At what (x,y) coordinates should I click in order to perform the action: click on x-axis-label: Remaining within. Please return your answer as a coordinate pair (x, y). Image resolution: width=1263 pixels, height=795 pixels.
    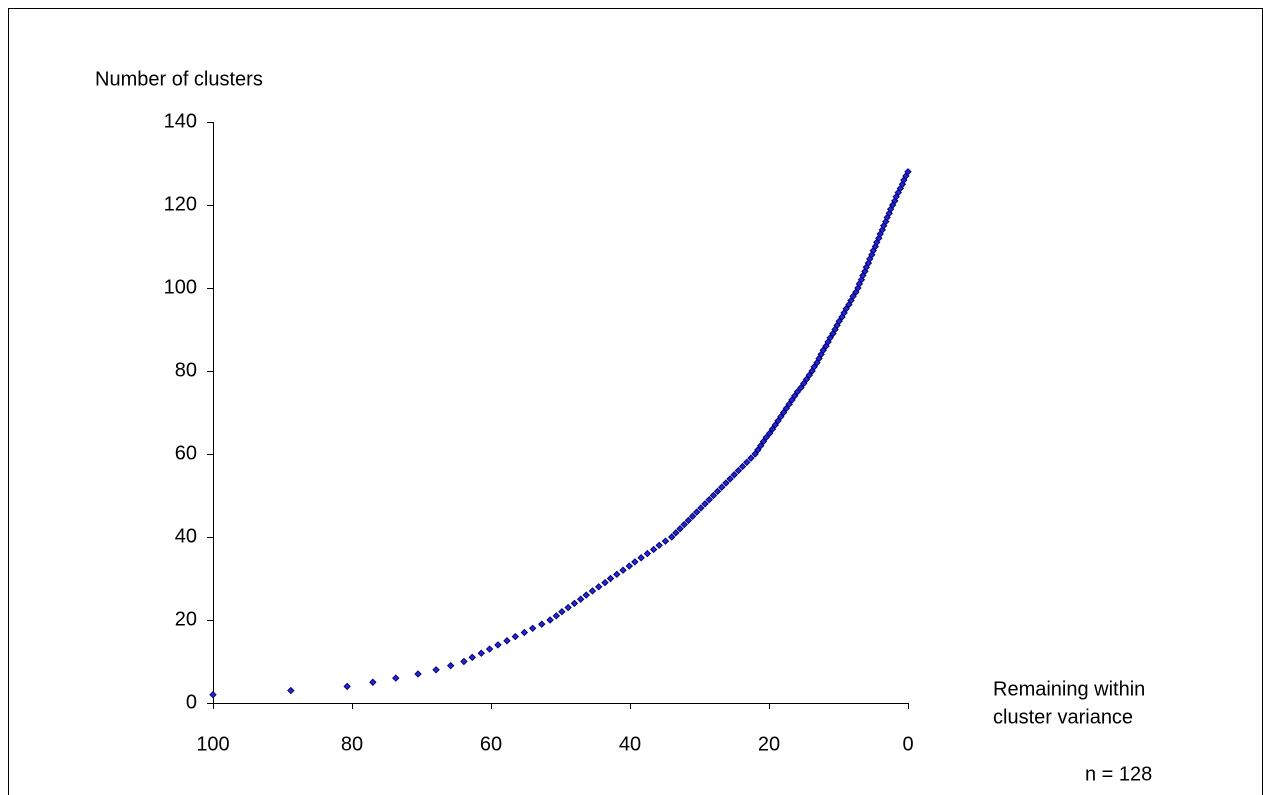
    Looking at the image, I should click on (1069, 689).